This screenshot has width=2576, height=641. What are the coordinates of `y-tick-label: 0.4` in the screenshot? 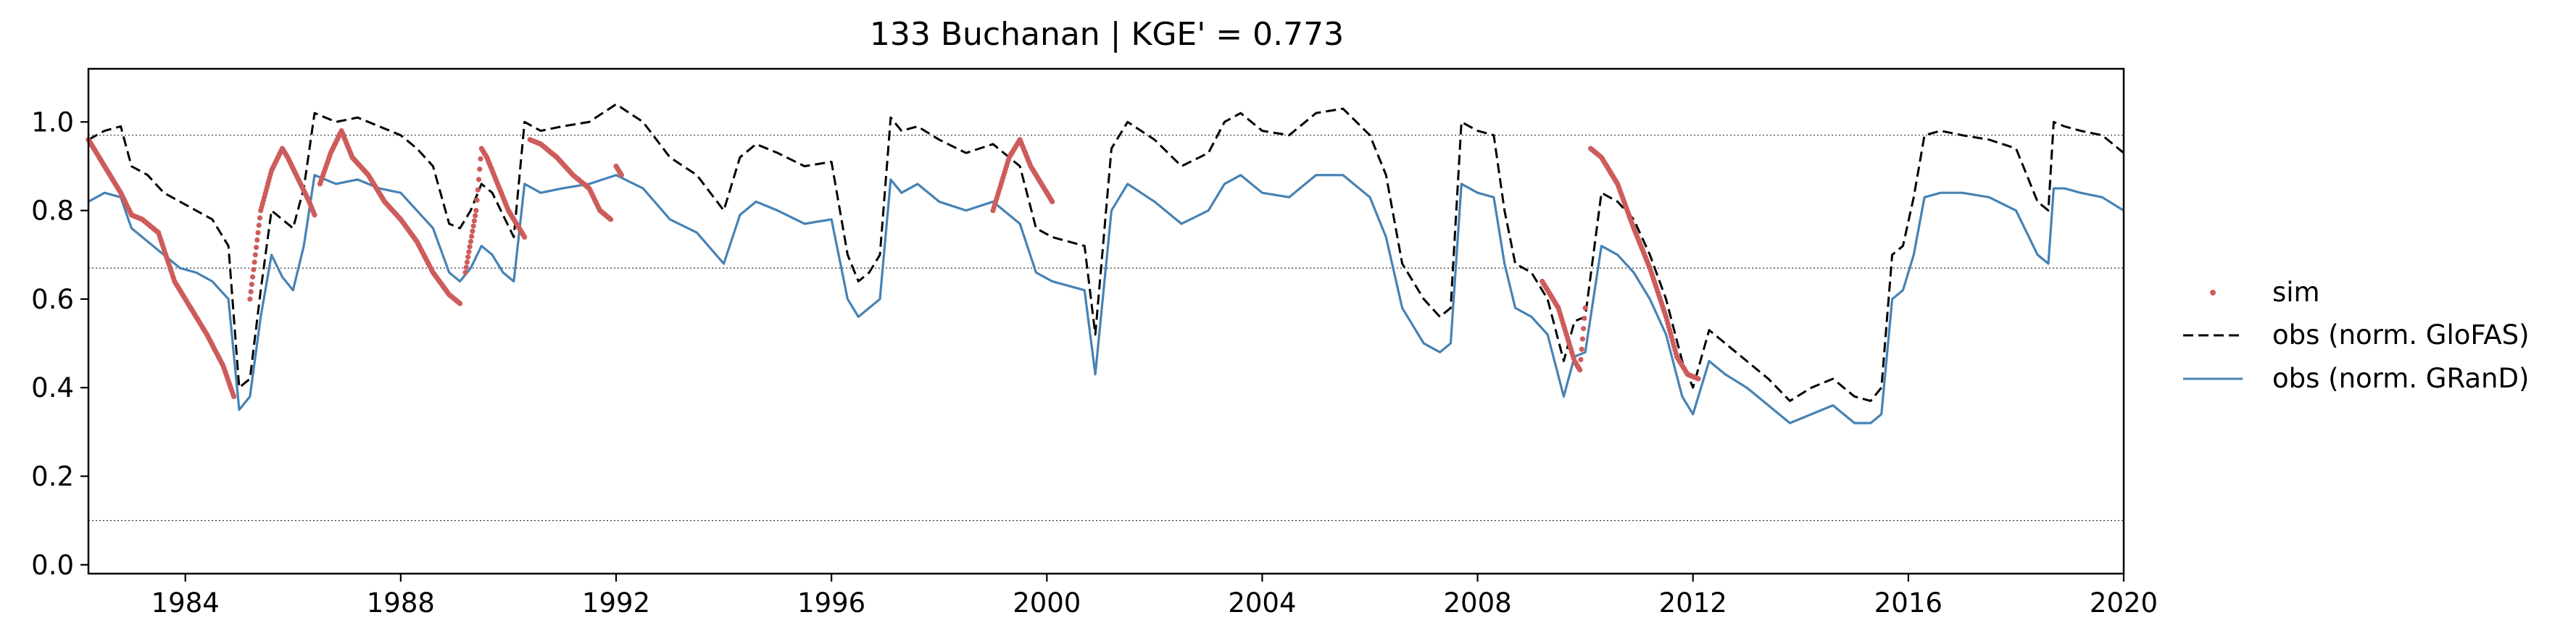 It's located at (52, 387).